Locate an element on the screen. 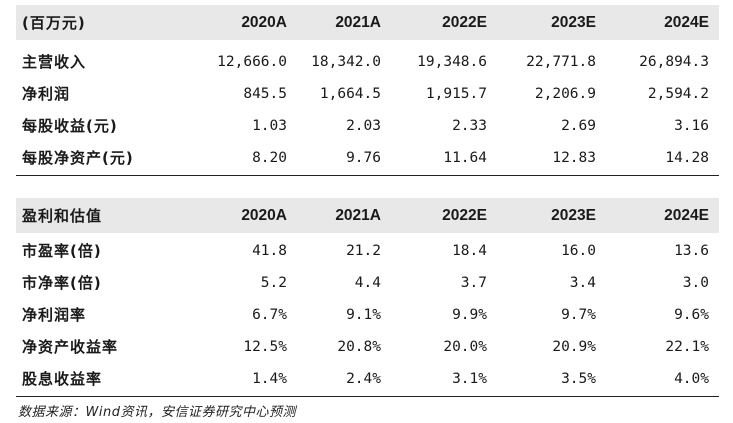 The image size is (733, 423). table-header-row: 盈利和估值 2020A 2021A 2022E 2023E 2024E is located at coordinates (367, 216).